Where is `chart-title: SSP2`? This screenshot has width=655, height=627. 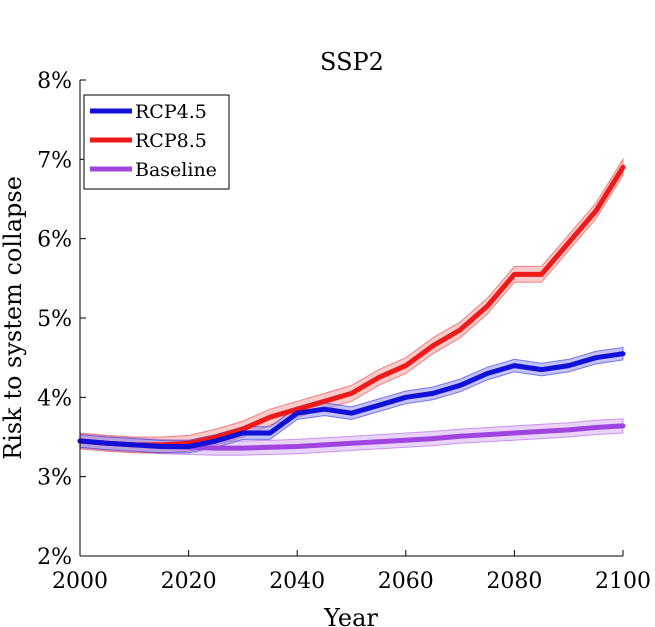 chart-title: SSP2 is located at coordinates (352, 62).